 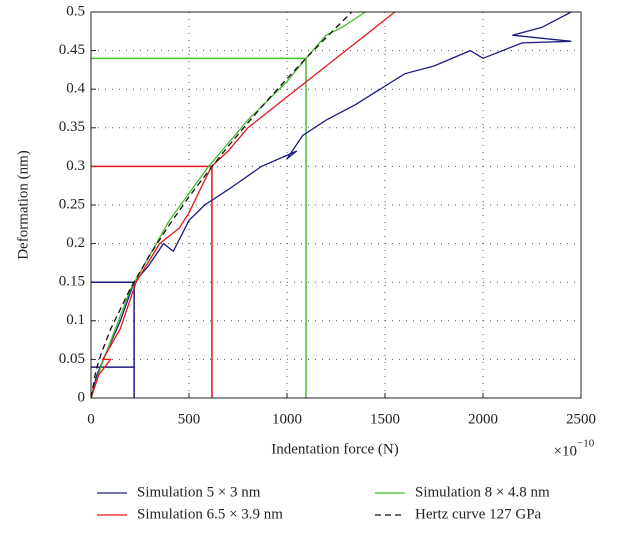 What do you see at coordinates (565, 451) in the screenshot?
I see `x-multiplier: ×10` at bounding box center [565, 451].